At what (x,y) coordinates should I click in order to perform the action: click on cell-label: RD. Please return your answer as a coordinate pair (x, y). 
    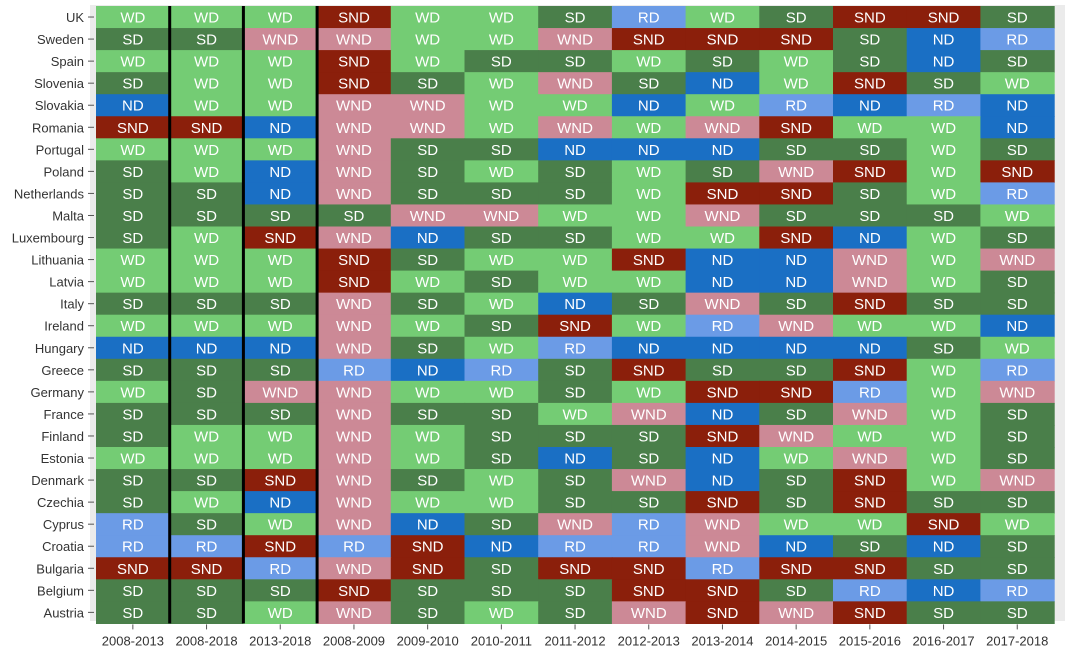
    Looking at the image, I should click on (280, 569).